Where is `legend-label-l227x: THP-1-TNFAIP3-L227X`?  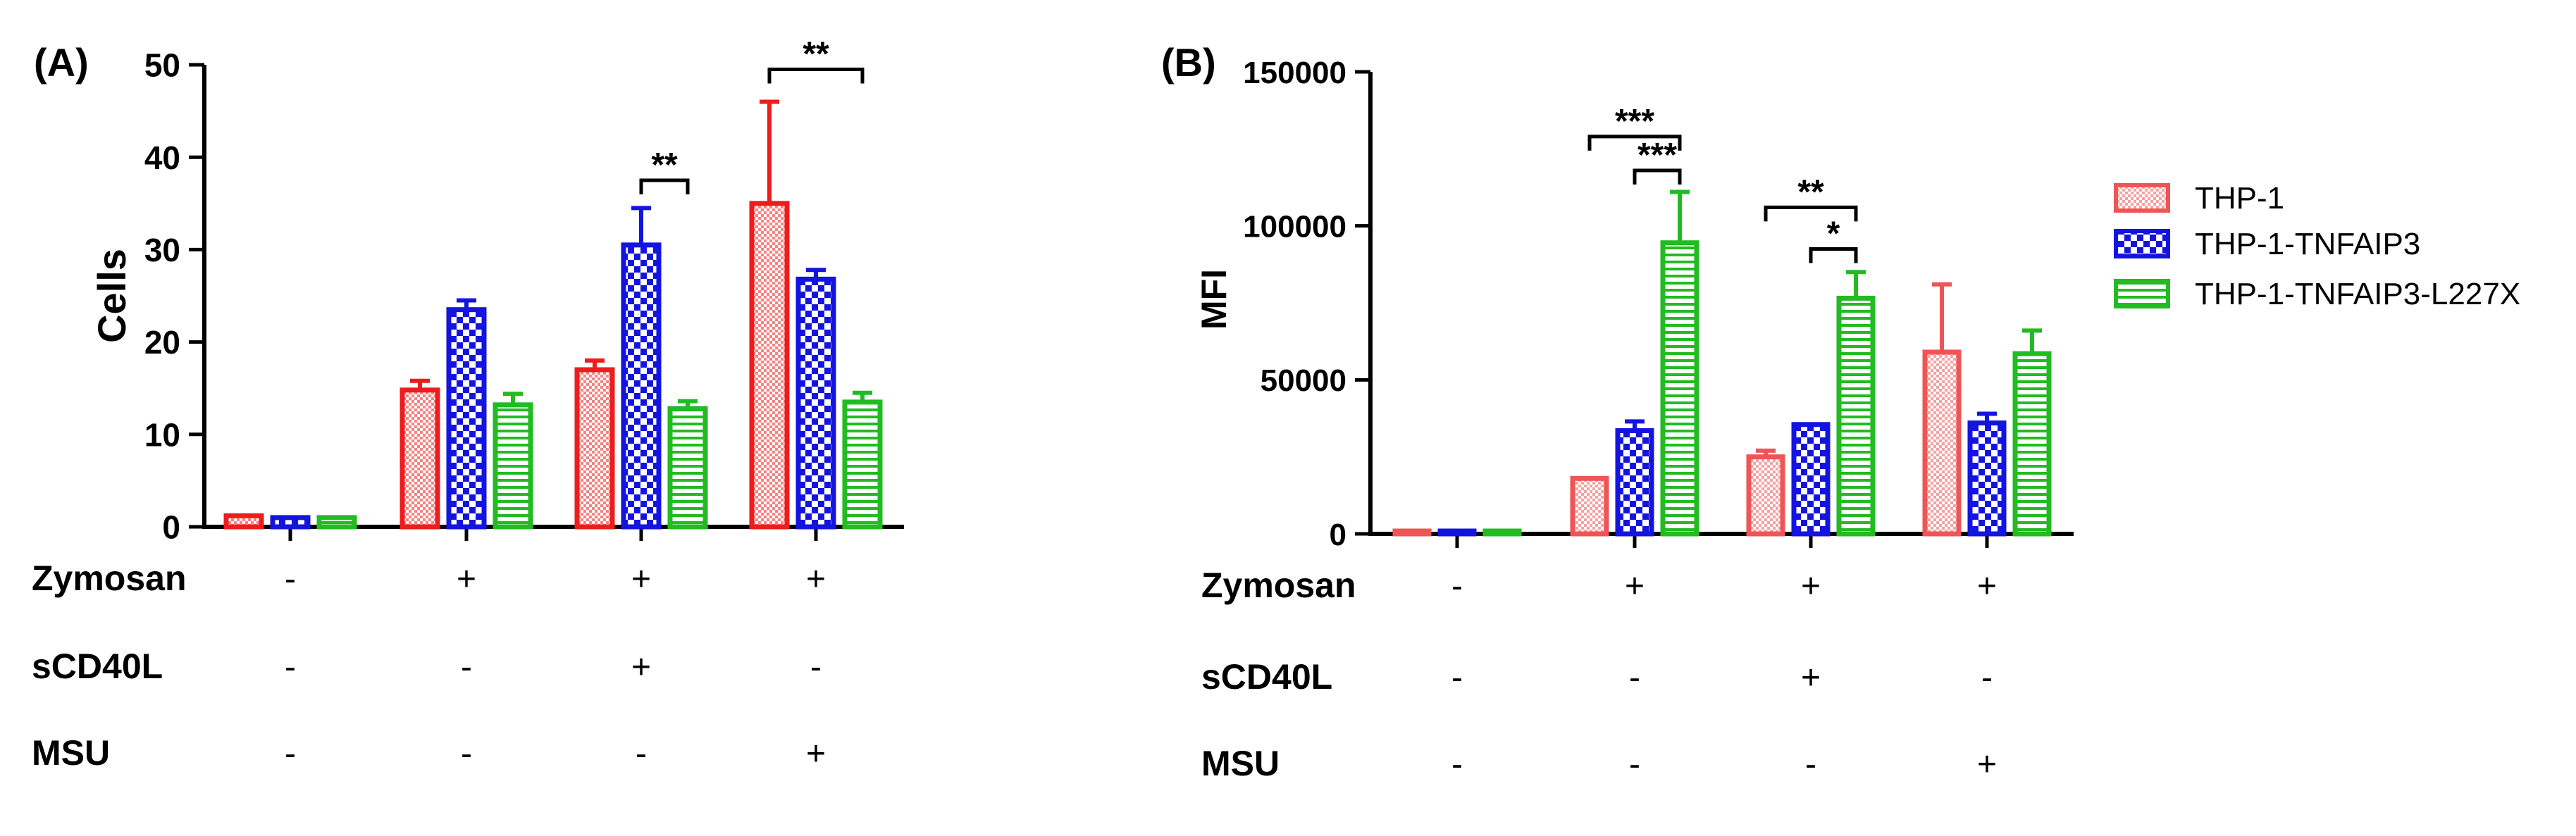 legend-label-l227x: THP-1-TNFAIP3-L227X is located at coordinates (2357, 294).